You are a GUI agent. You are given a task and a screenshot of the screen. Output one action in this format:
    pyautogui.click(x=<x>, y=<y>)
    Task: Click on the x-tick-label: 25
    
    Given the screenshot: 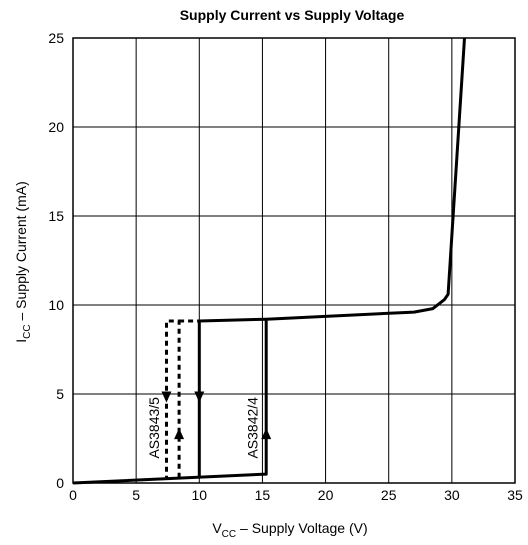 What is the action you would take?
    pyautogui.click(x=389, y=495)
    